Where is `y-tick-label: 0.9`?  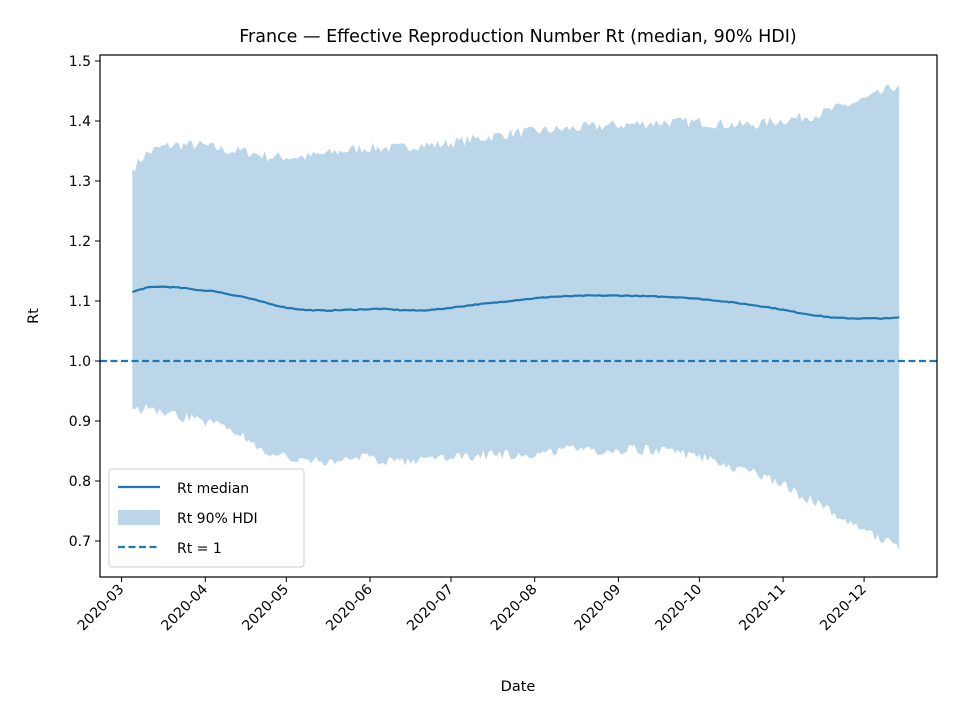 y-tick-label: 0.9 is located at coordinates (80, 422).